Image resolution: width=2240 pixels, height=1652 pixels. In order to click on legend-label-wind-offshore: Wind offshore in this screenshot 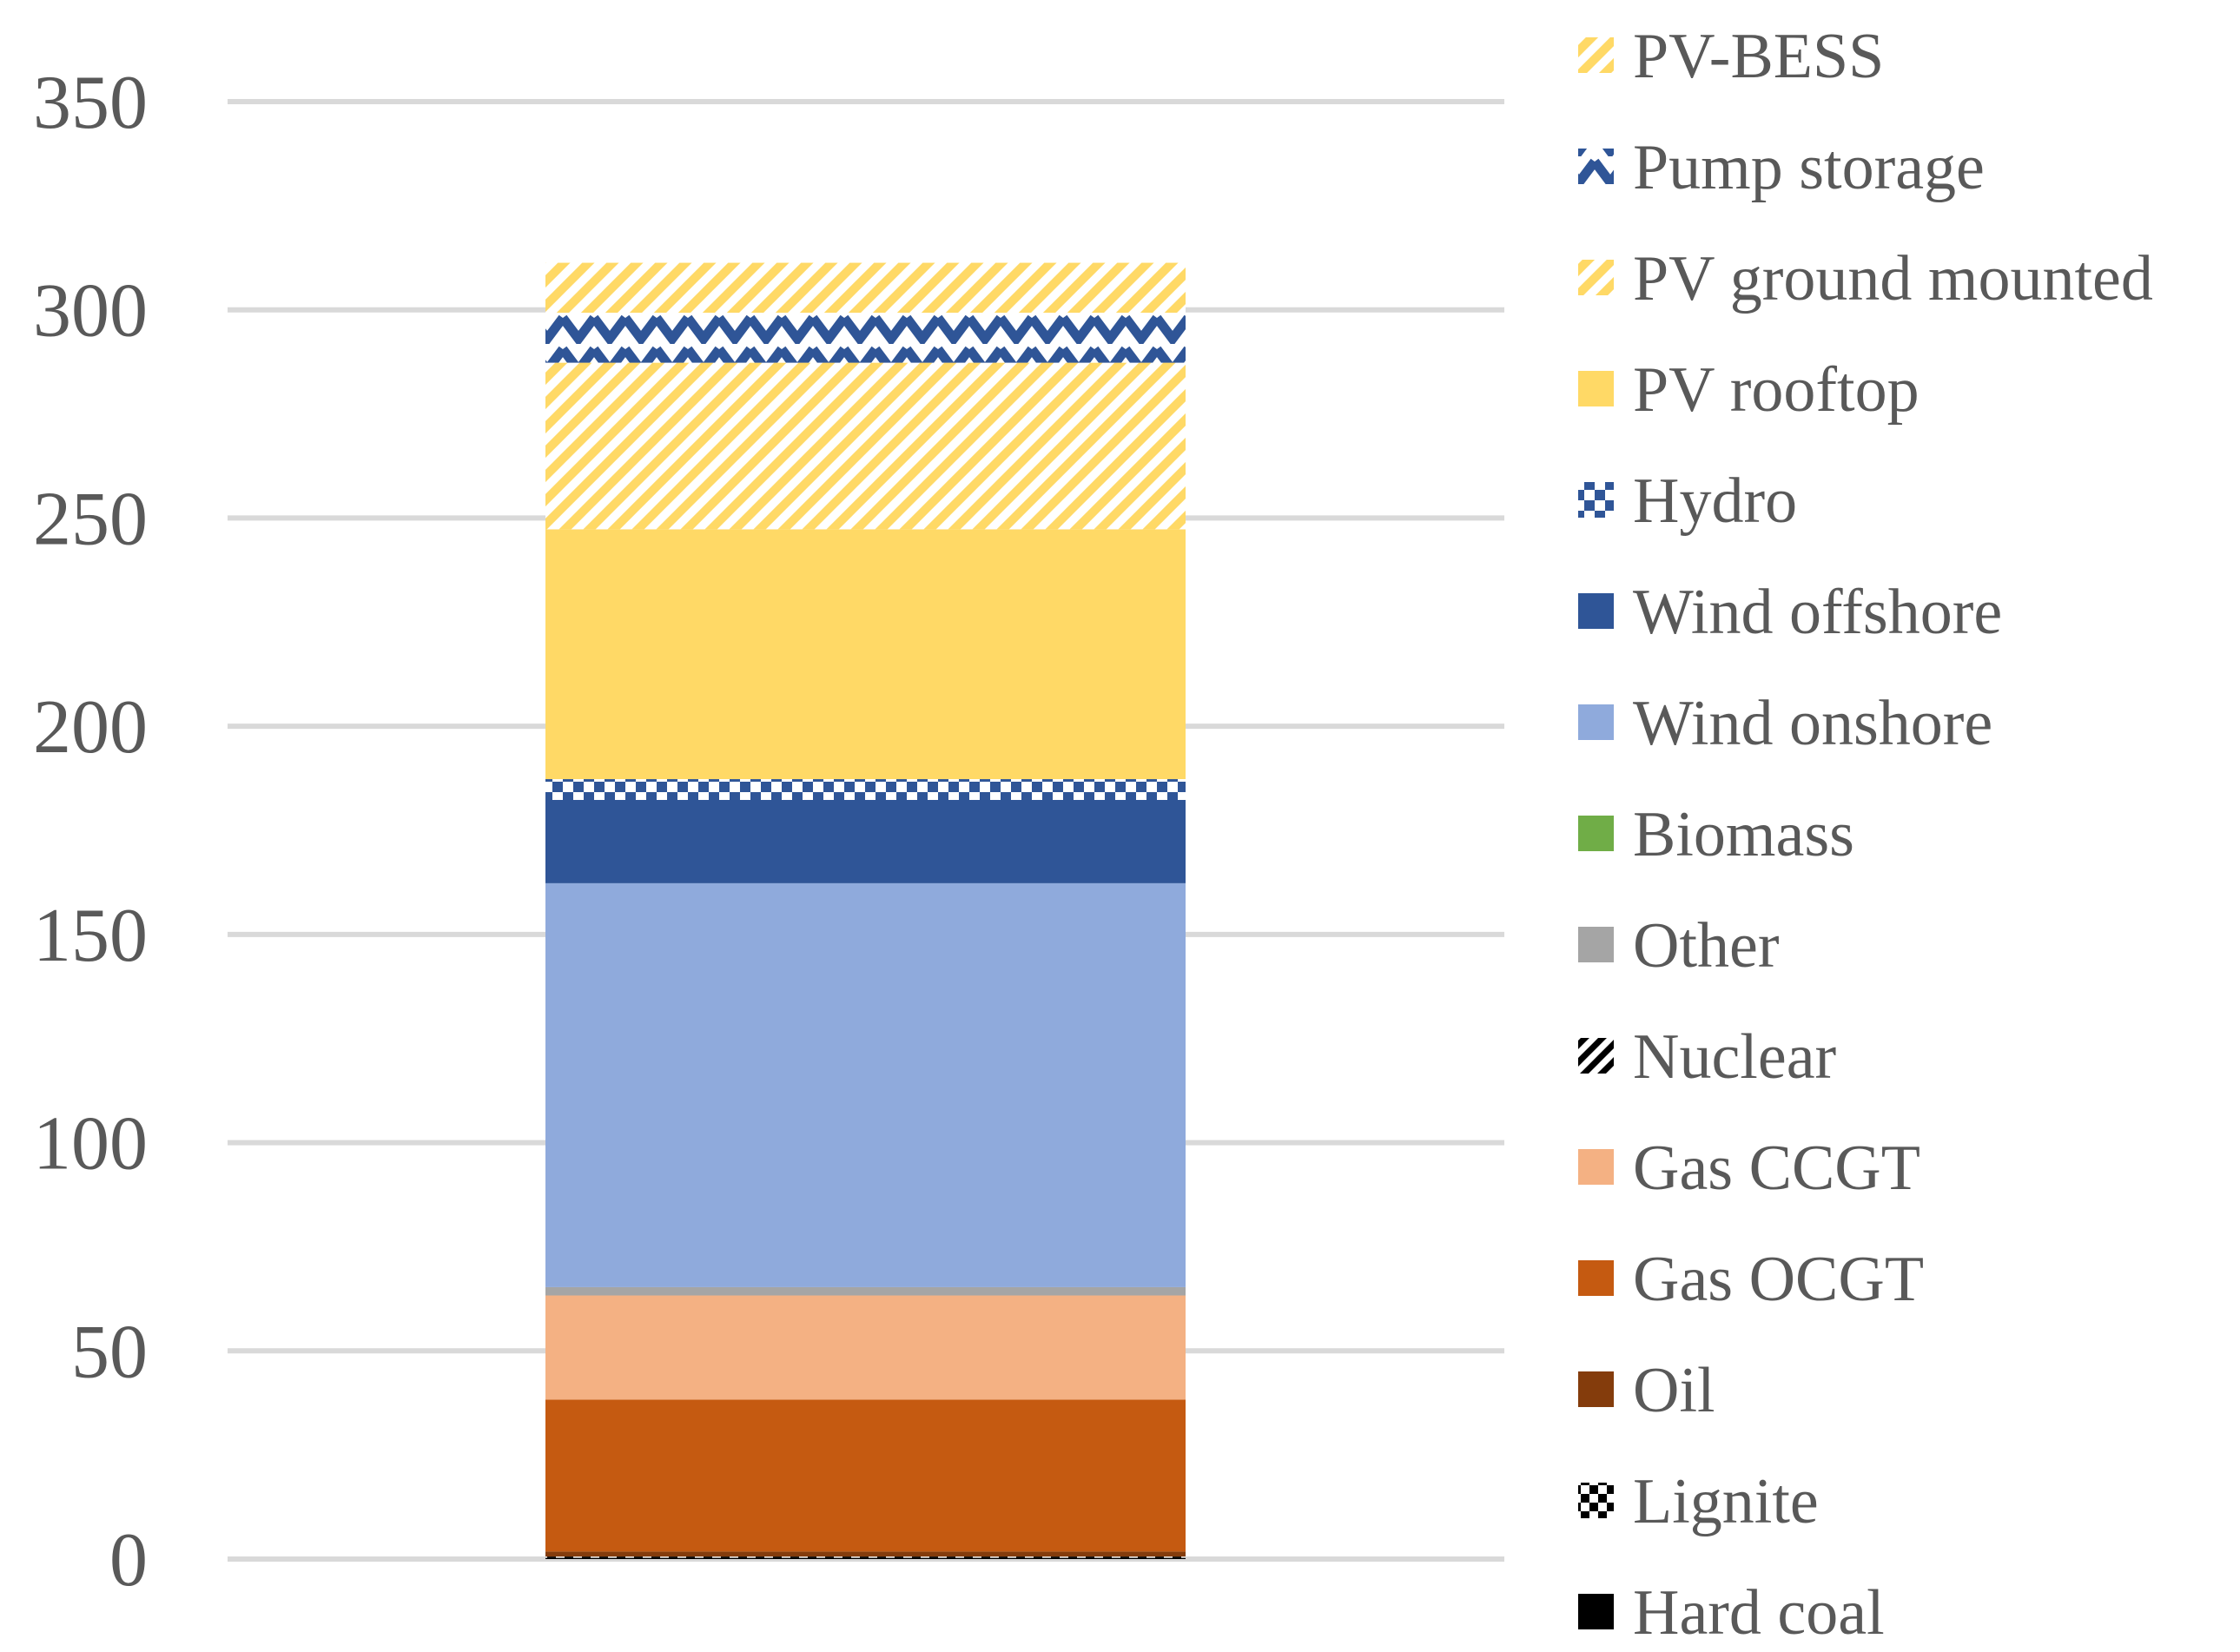, I will do `click(1817, 612)`.